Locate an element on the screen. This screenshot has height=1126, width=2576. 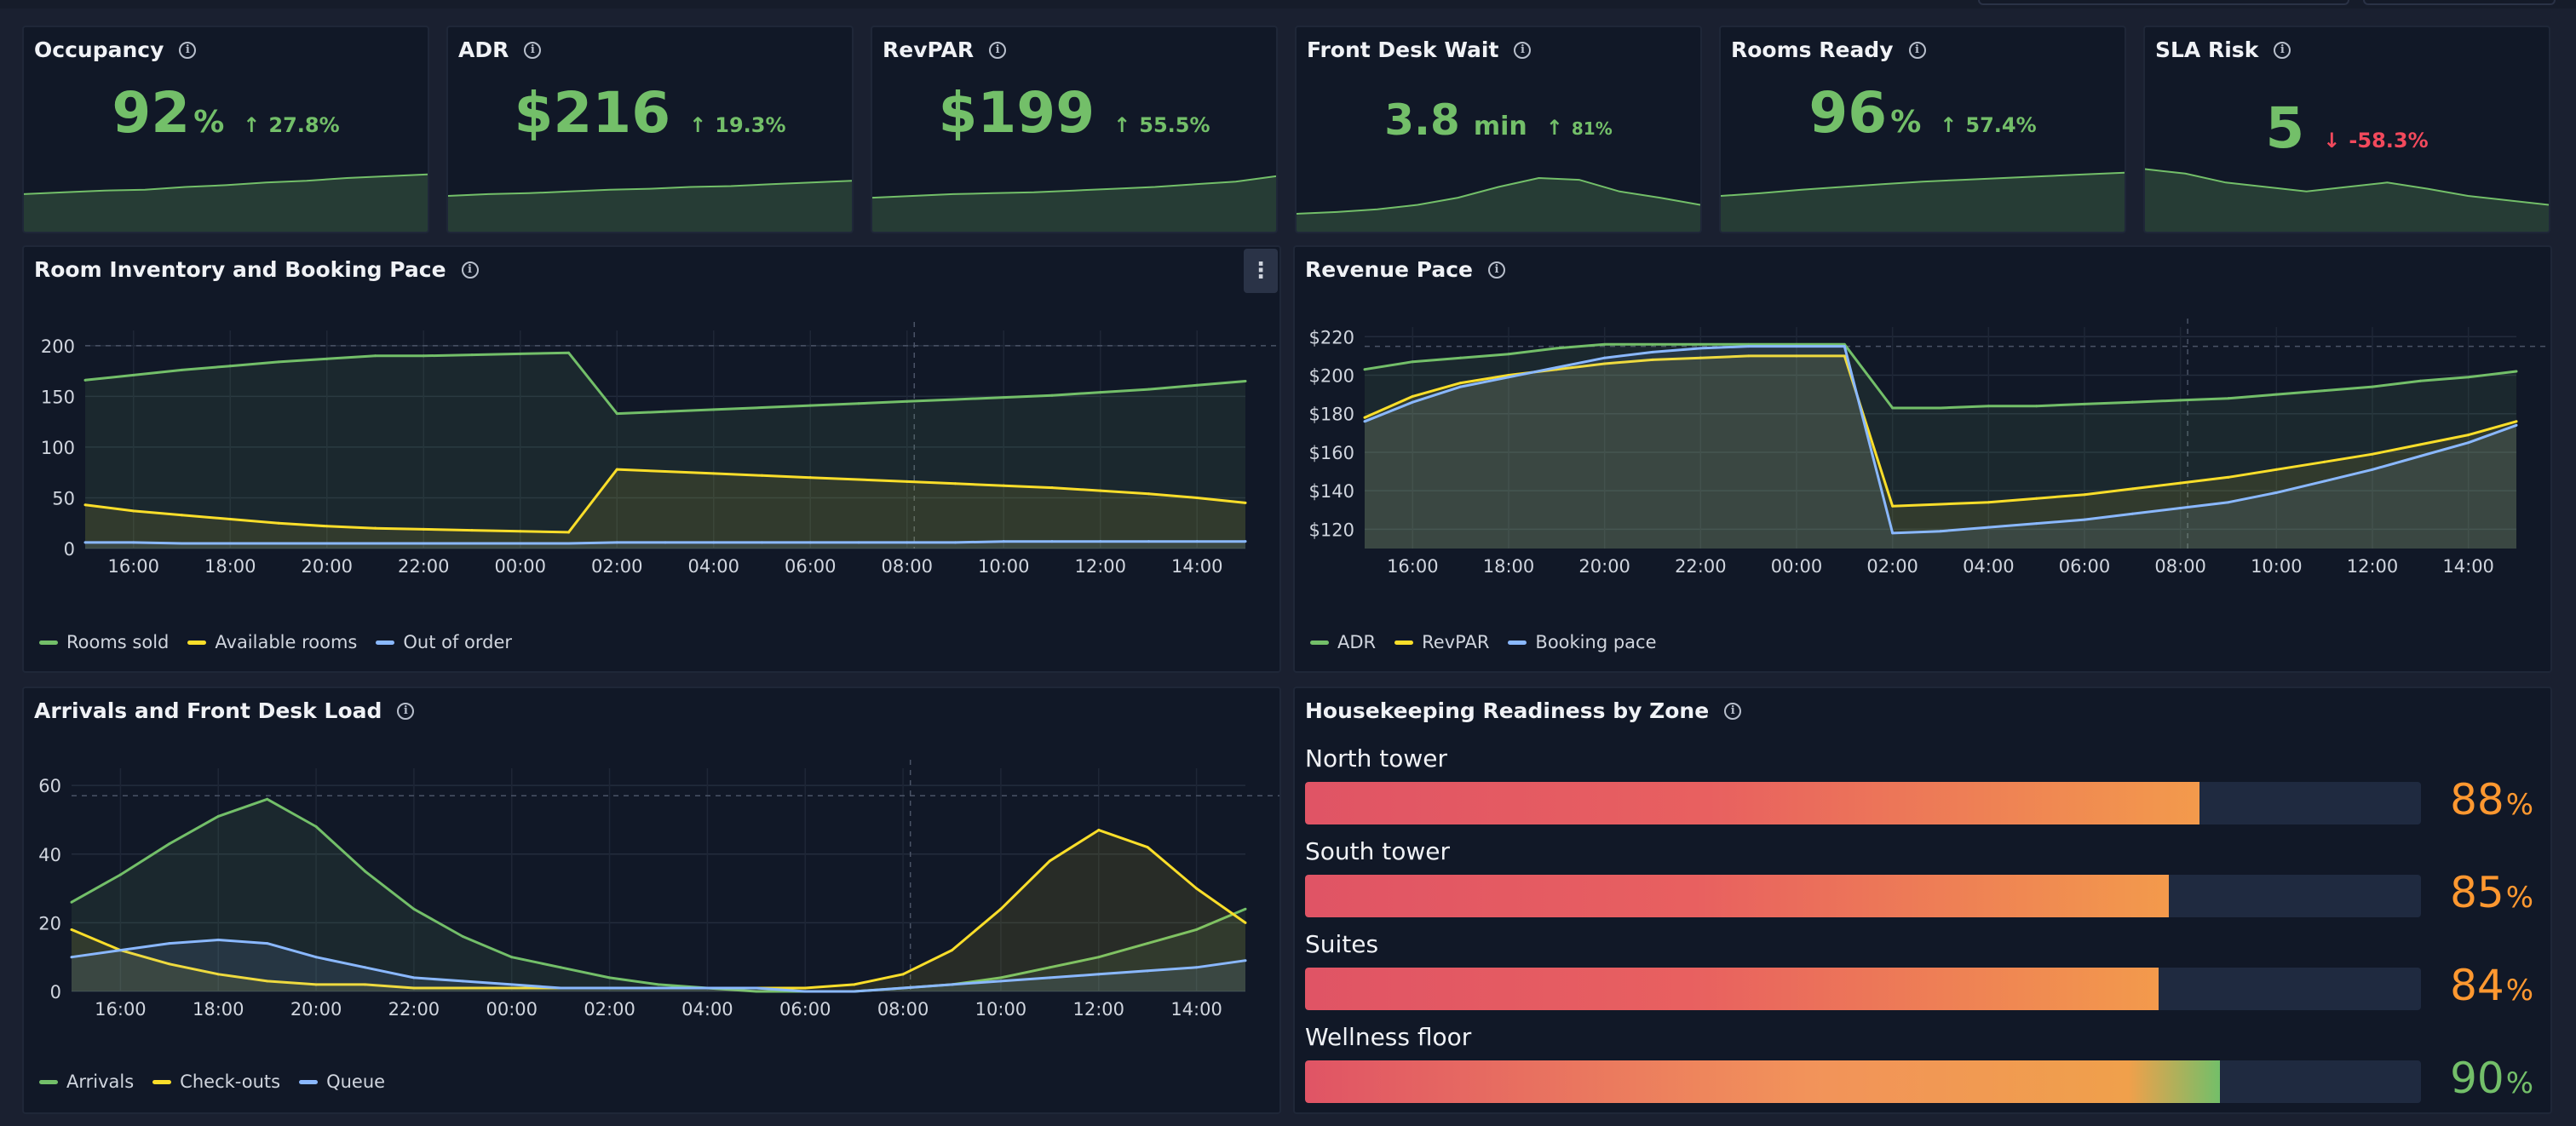
legend-item-check-outs: Check-outs is located at coordinates (216, 1082).